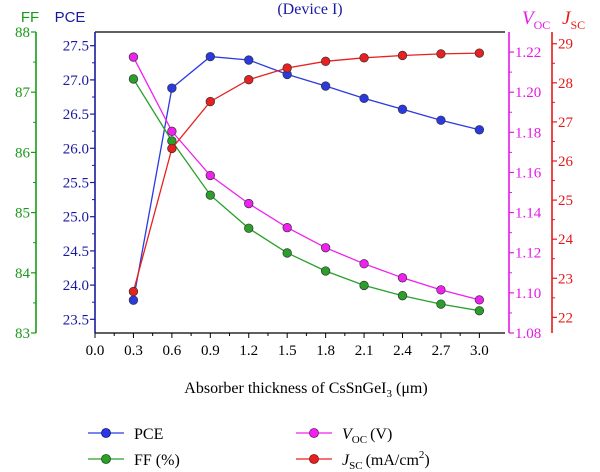 The image size is (600, 472). Describe the element at coordinates (259, 449) in the screenshot. I see `legend: PCE FF (%) VOC (V) JSC (mA/cm2)` at that location.